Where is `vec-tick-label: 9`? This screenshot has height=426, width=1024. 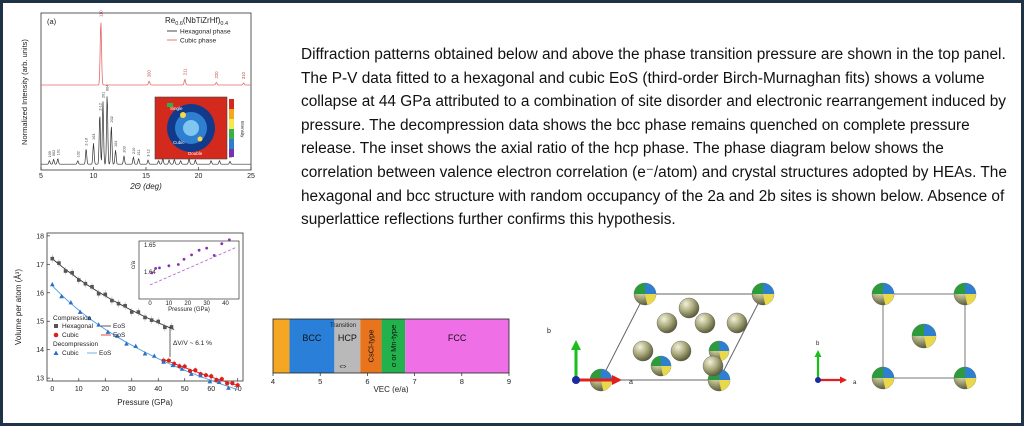 vec-tick-label: 9 is located at coordinates (509, 381).